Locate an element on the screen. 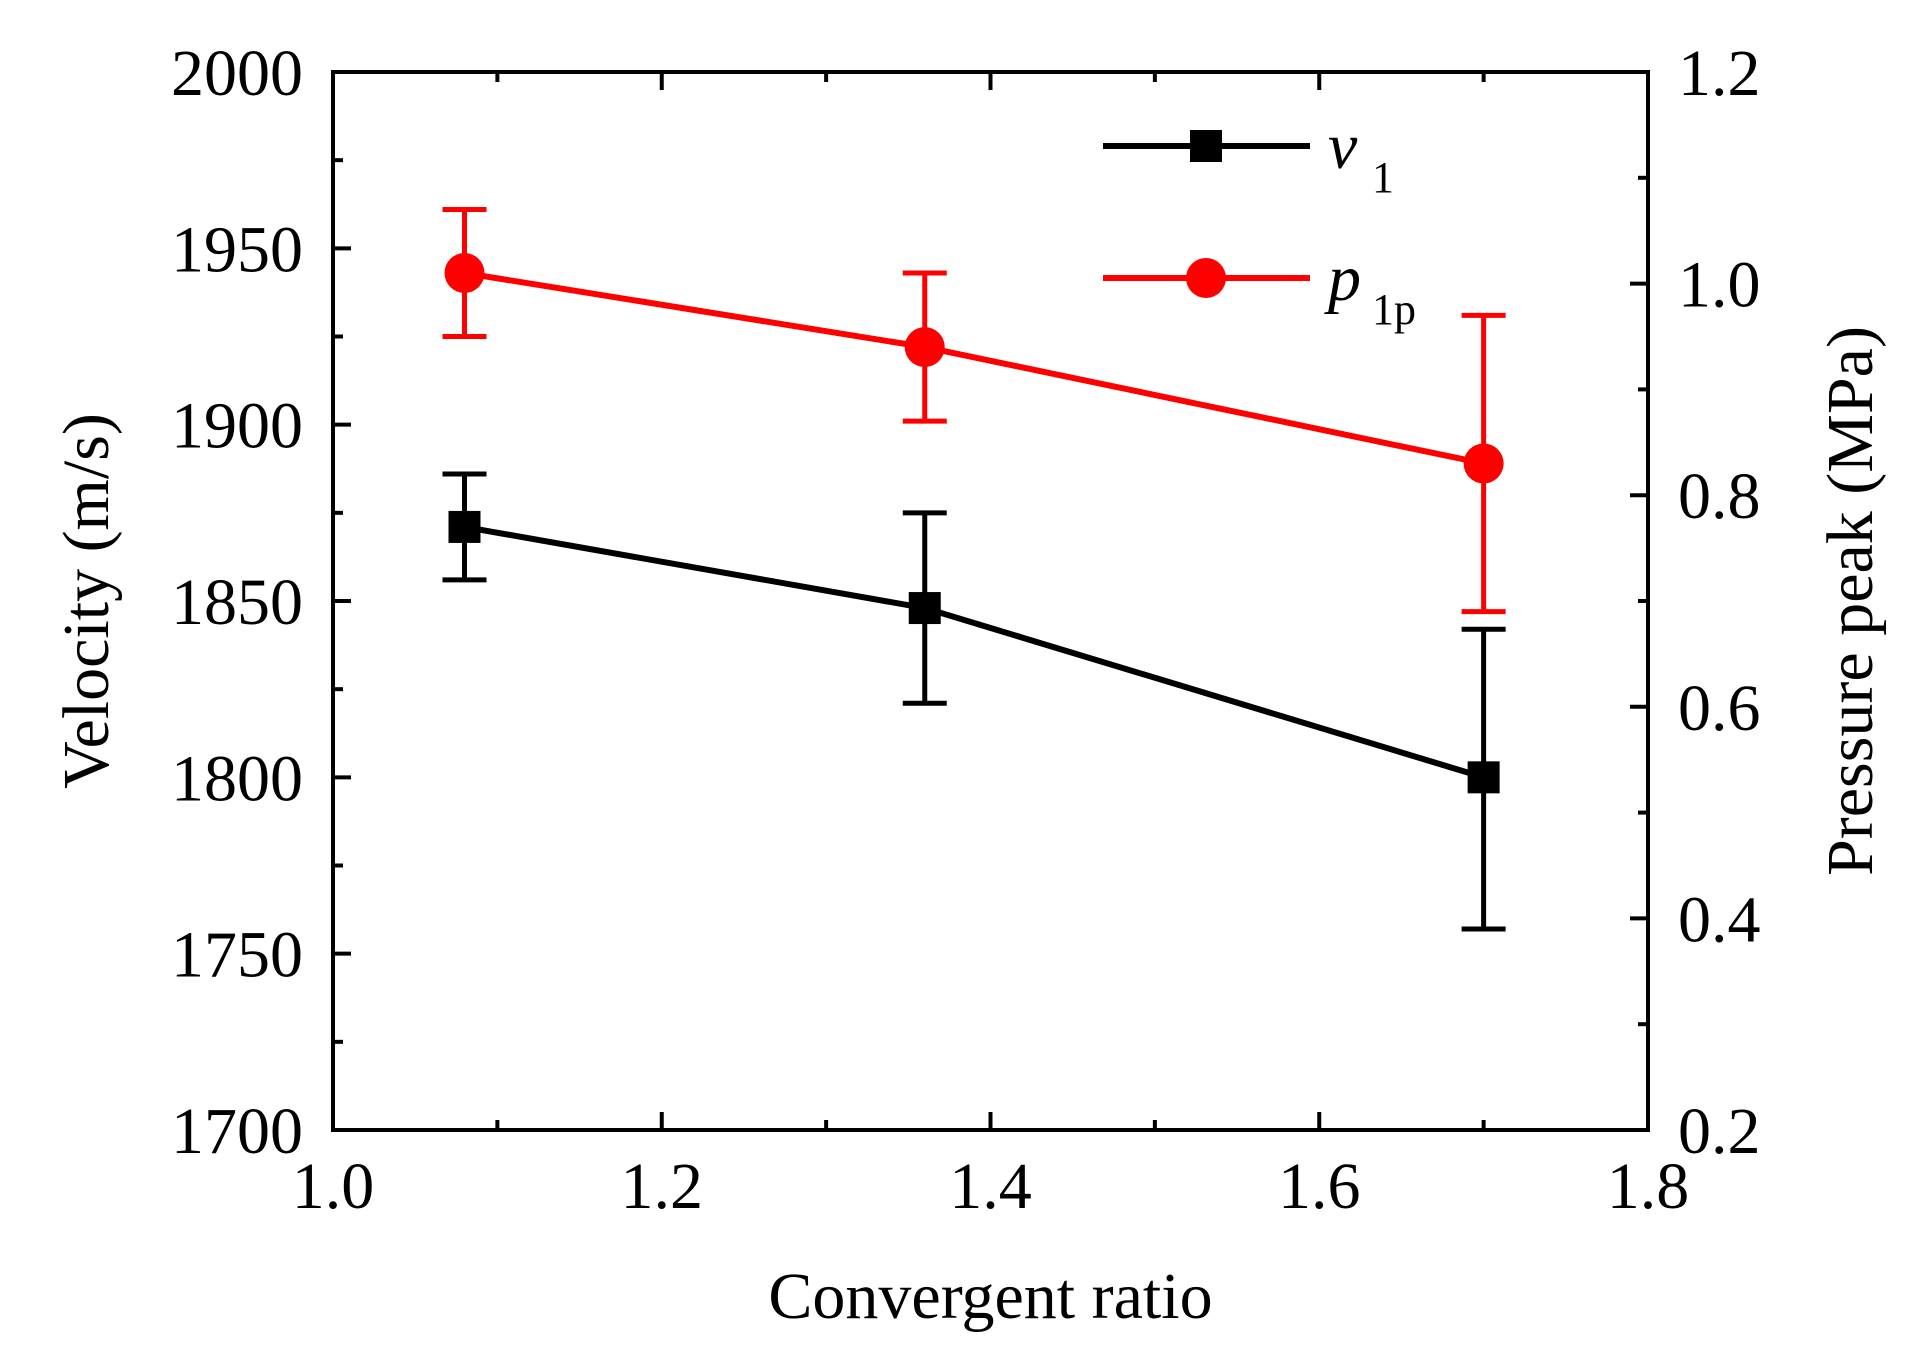  legend: v 1p 1p is located at coordinates (1259, 222).